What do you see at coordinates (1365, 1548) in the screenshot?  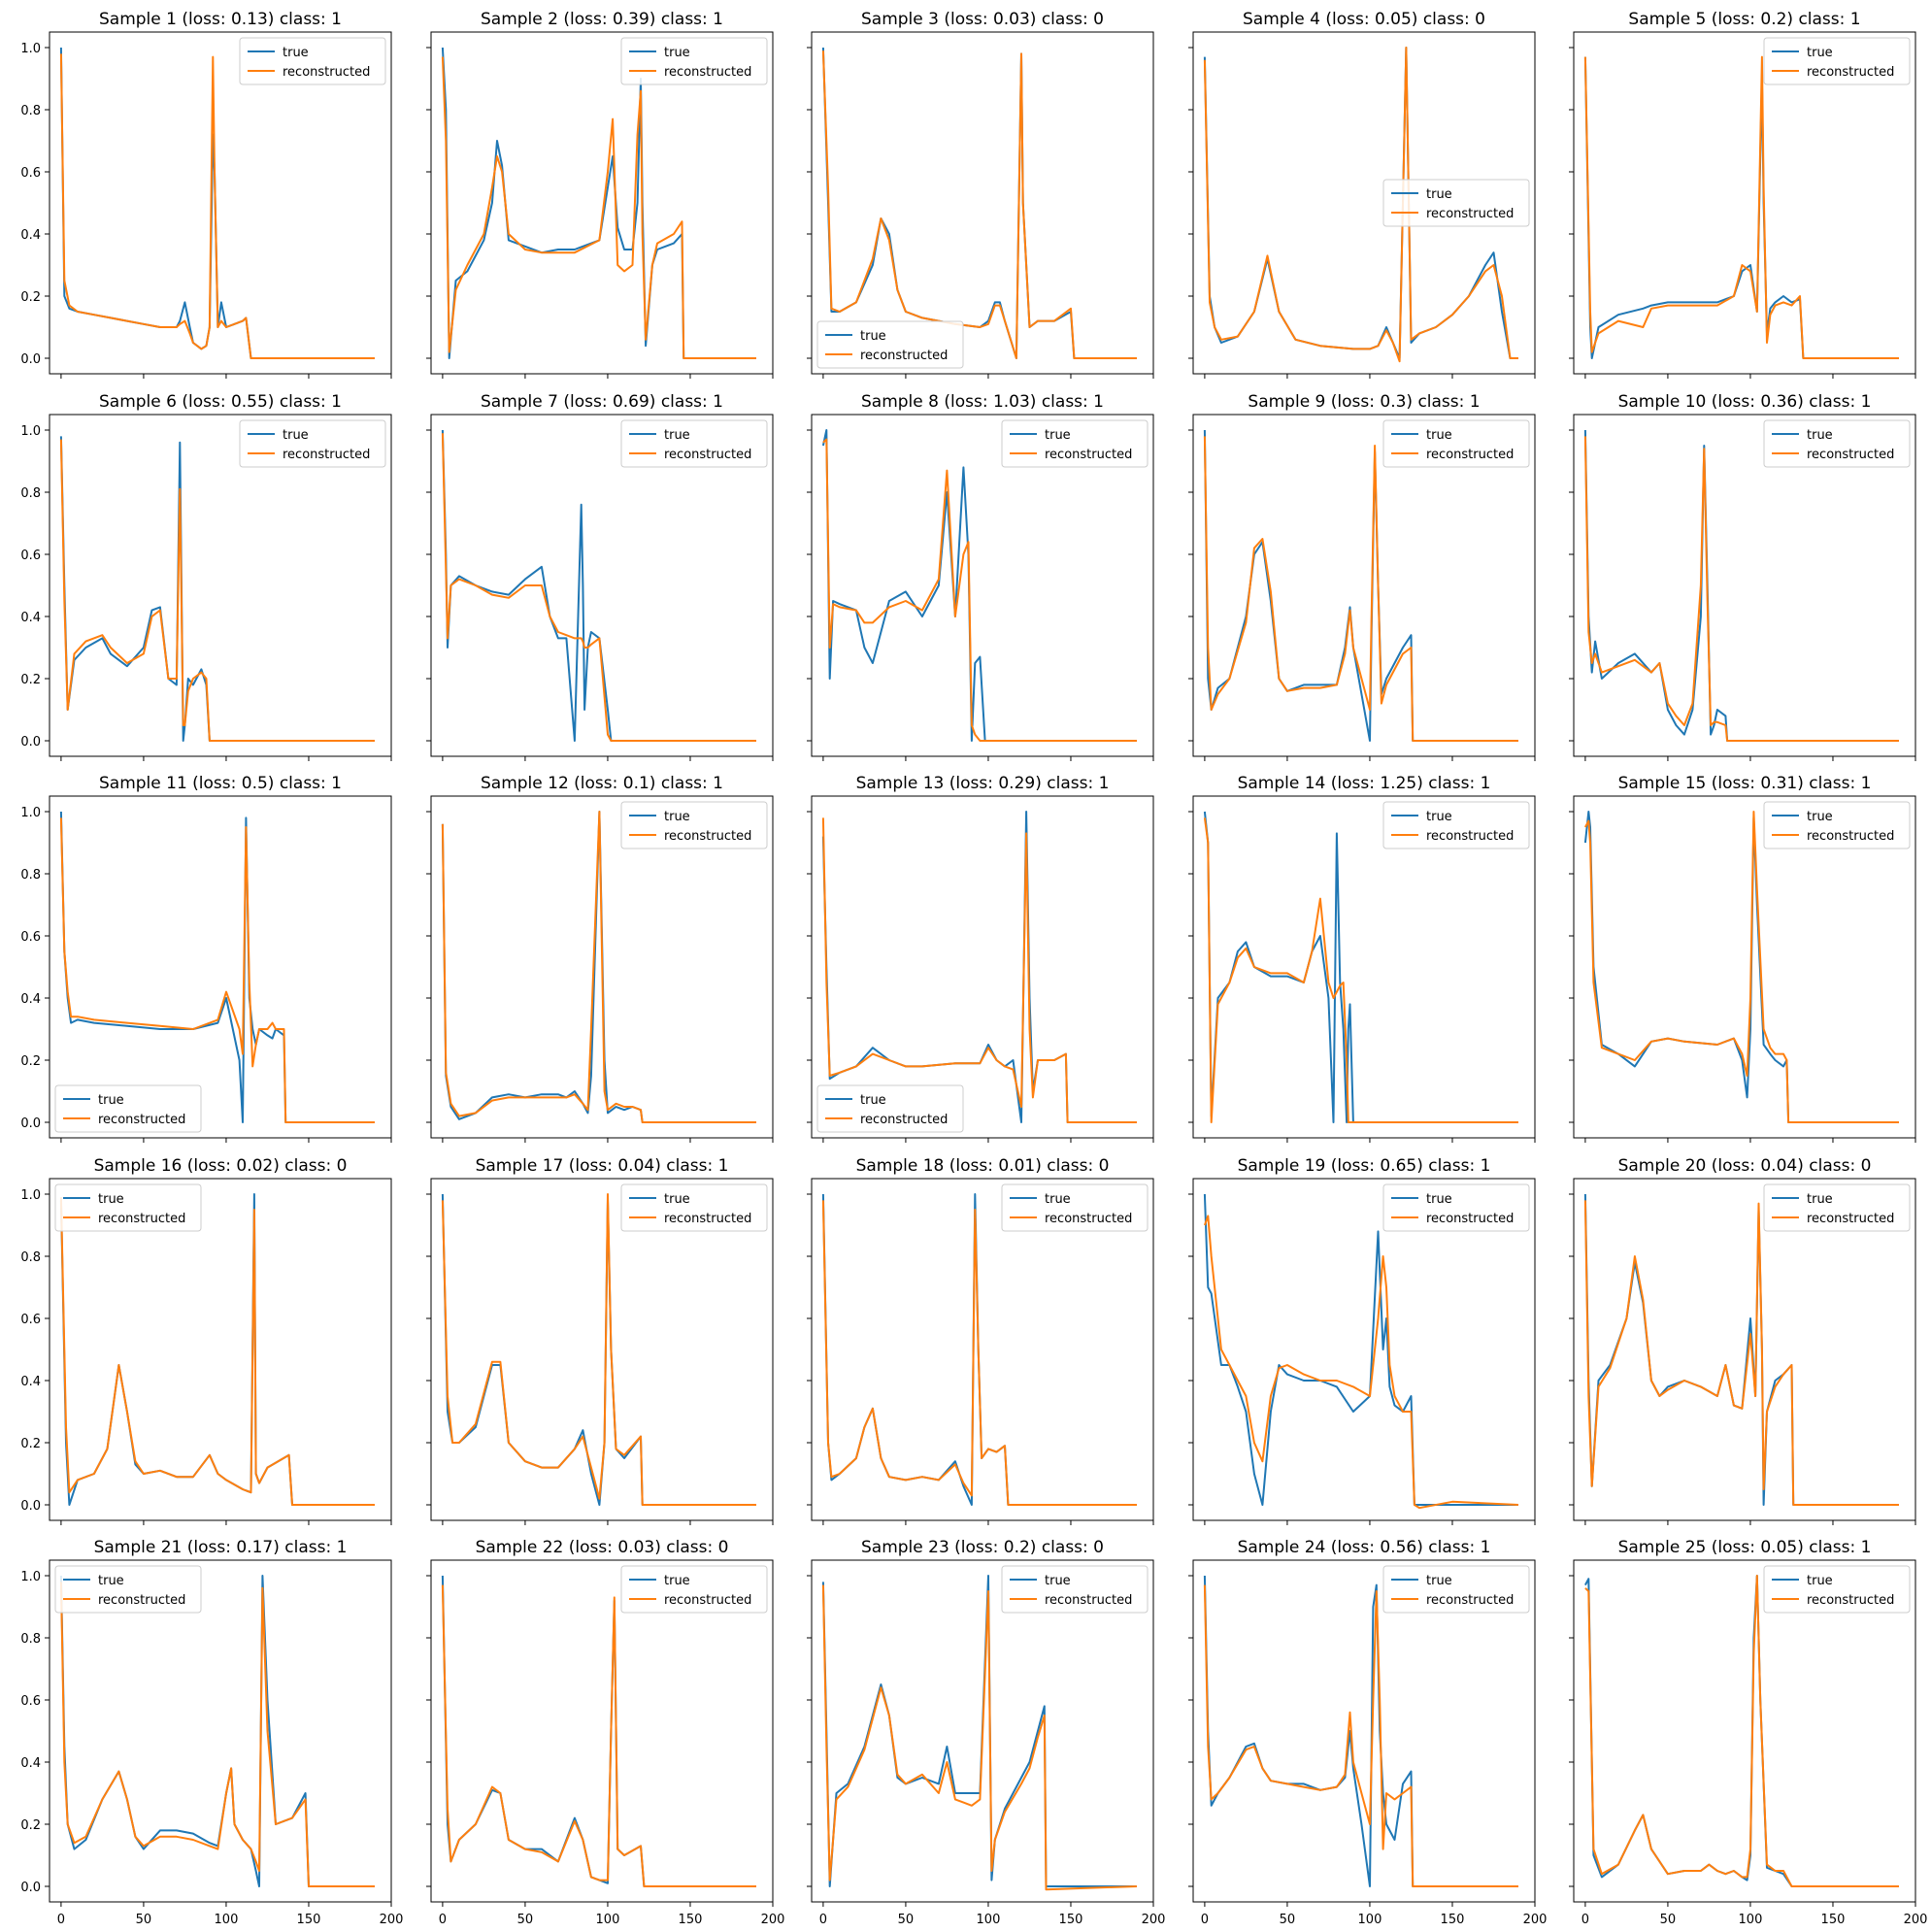 I see `subplot-title: Sample 24 (loss: 0.56) class: 1` at bounding box center [1365, 1548].